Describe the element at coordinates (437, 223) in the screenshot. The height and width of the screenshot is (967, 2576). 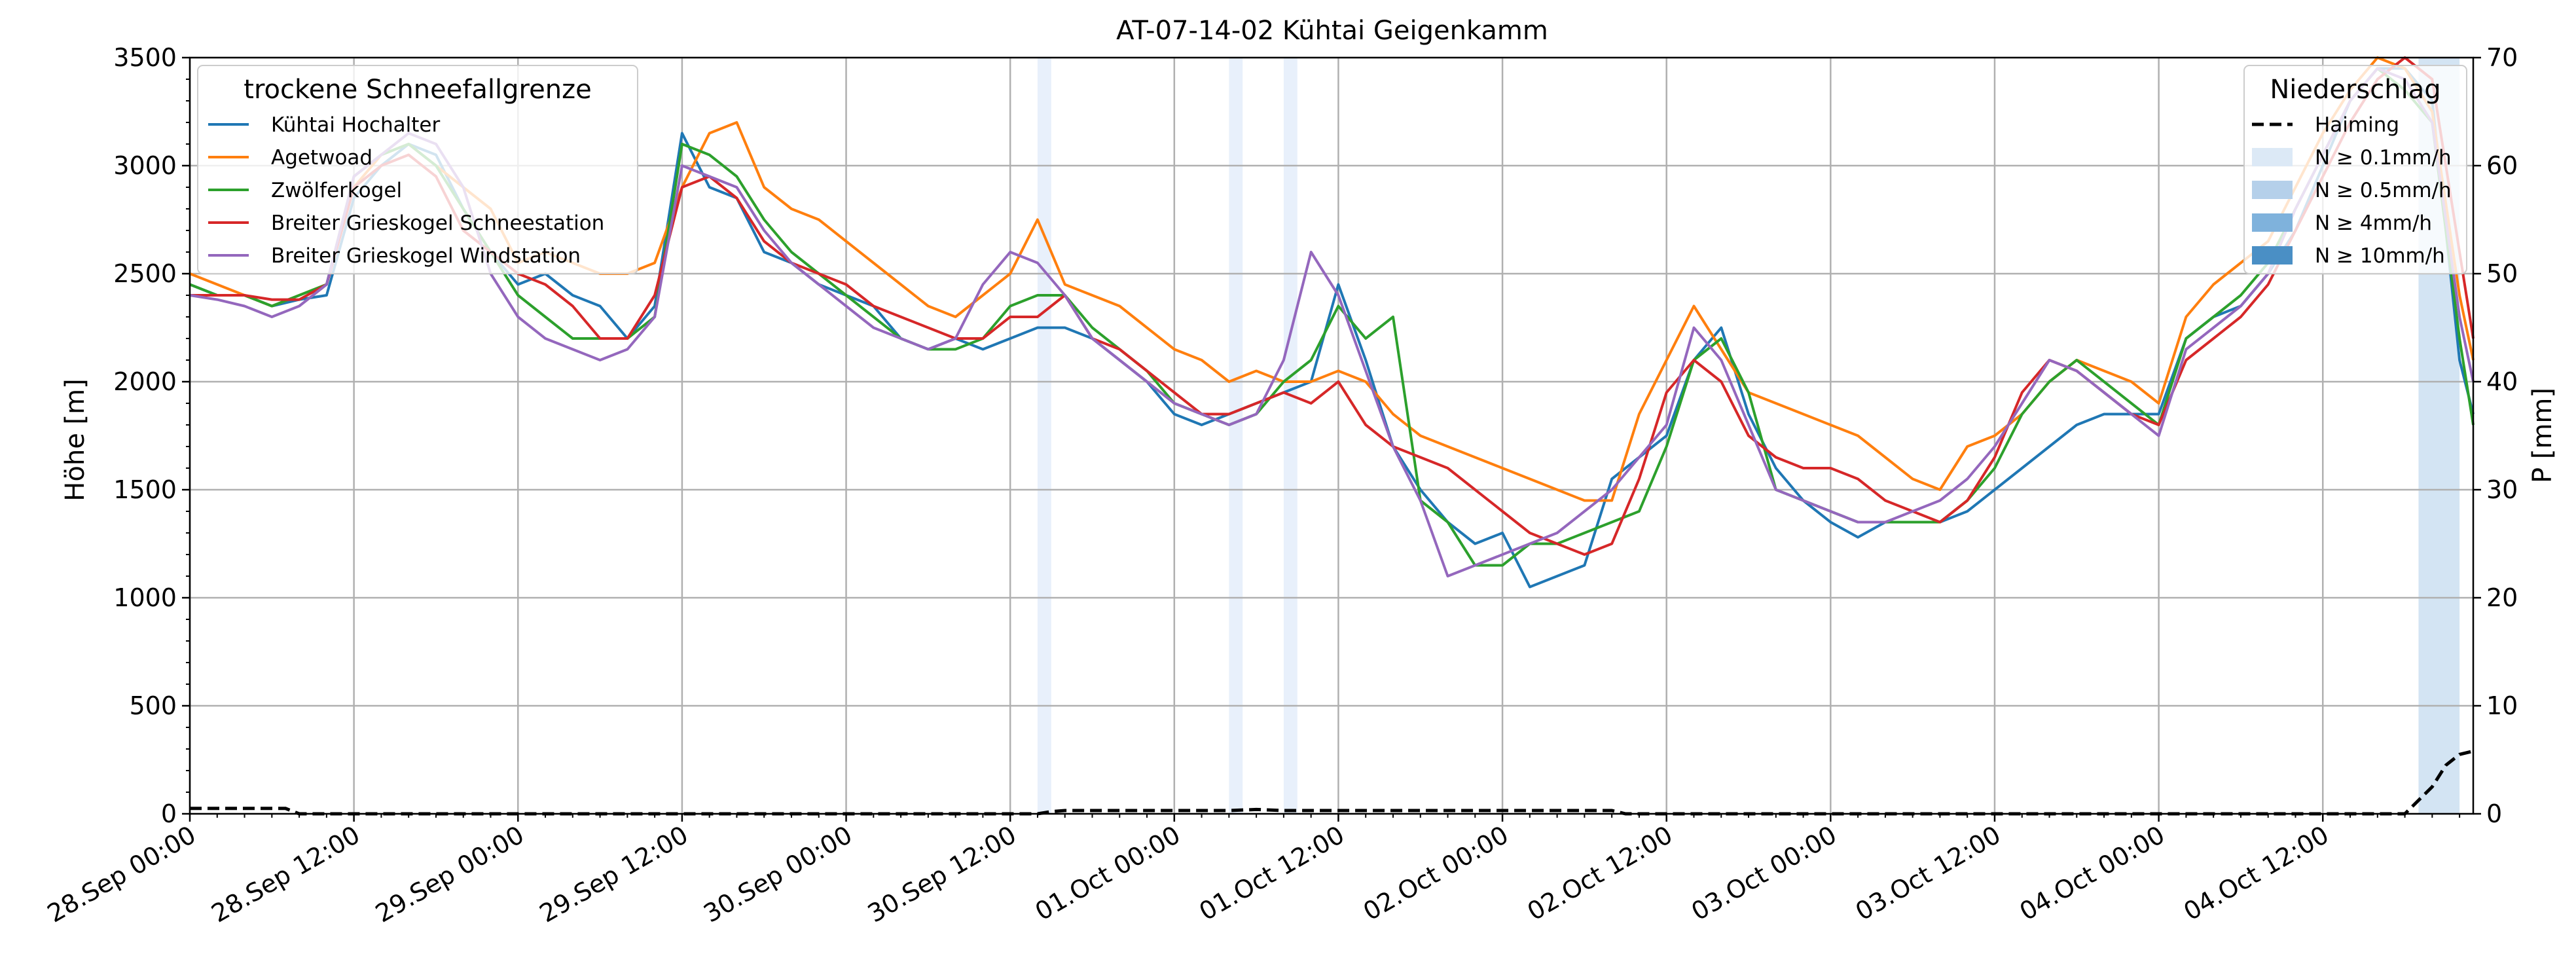
I see `legend-snowline-label-3: Breiter Grieskogel Schneestation` at that location.